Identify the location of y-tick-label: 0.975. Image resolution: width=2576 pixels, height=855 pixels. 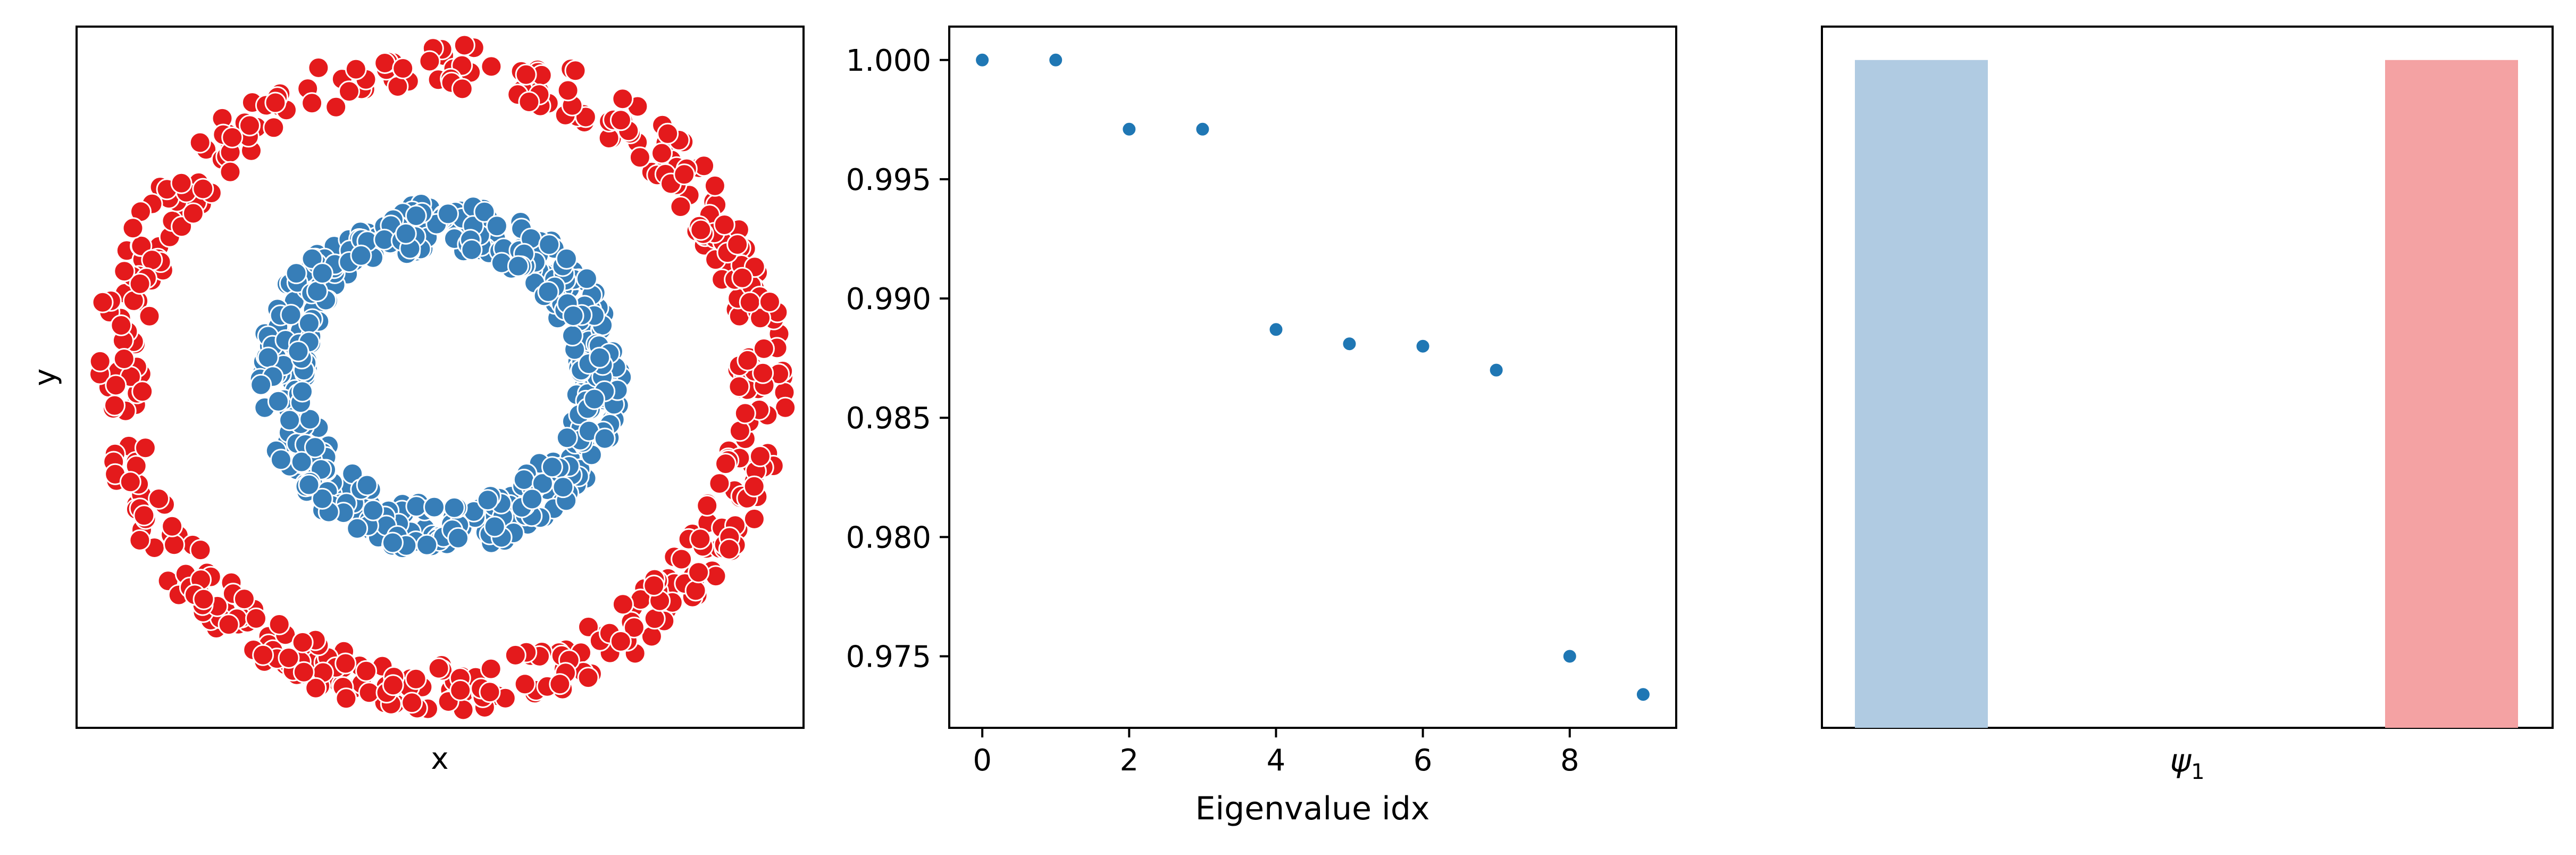
(888, 657).